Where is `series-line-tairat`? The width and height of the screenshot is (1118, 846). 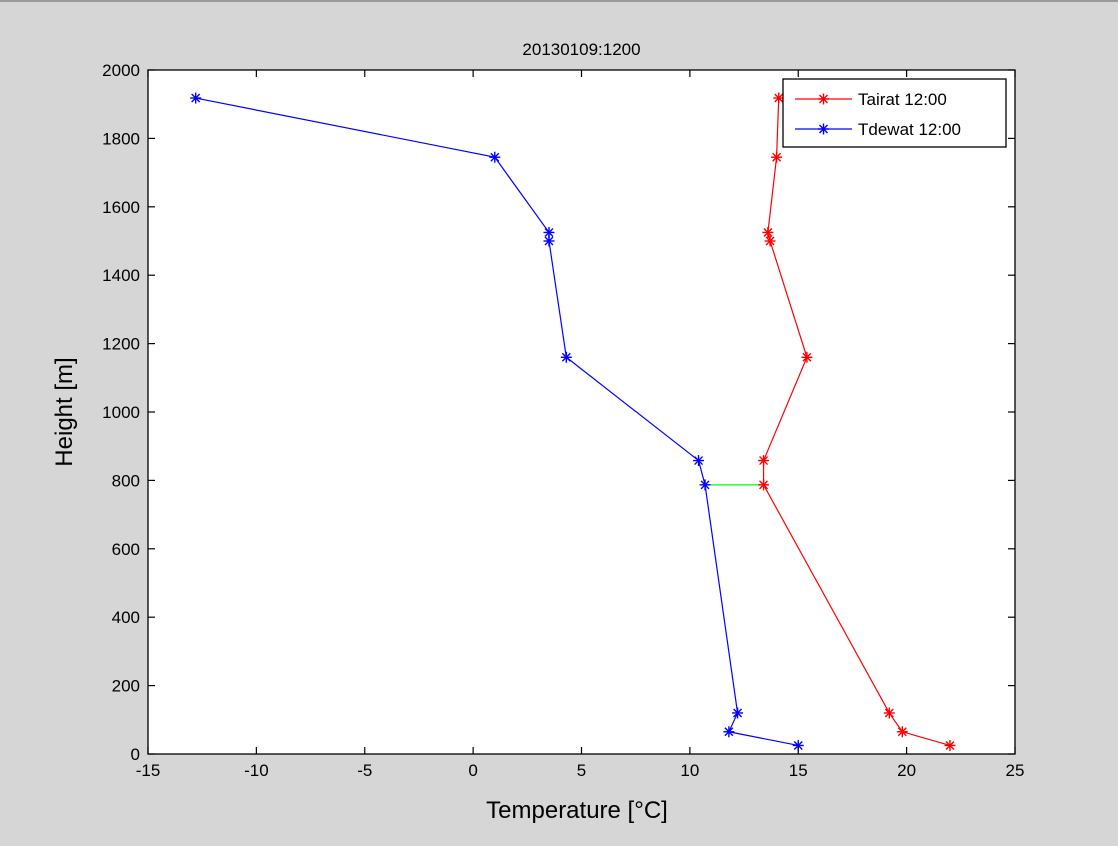
series-line-tairat is located at coordinates (856, 422).